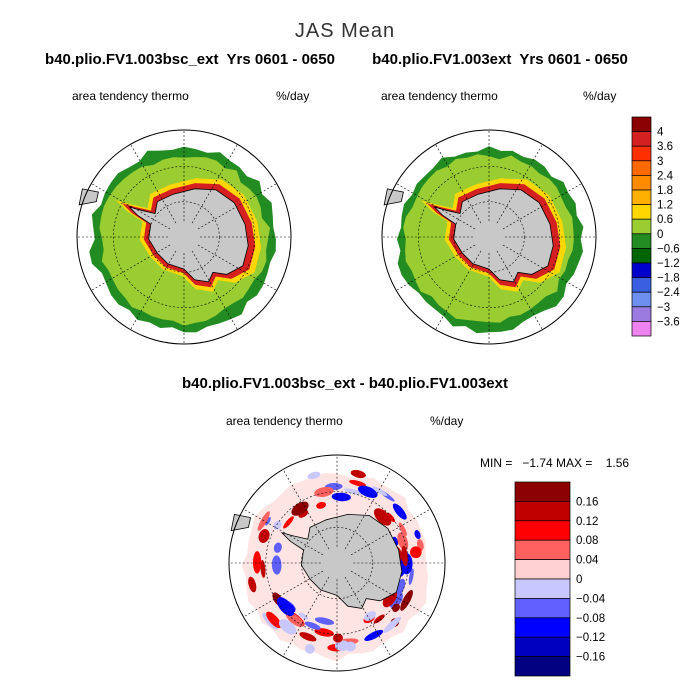 The height and width of the screenshot is (697, 692). What do you see at coordinates (665, 176) in the screenshot?
I see `colorbar-label: 2.4` at bounding box center [665, 176].